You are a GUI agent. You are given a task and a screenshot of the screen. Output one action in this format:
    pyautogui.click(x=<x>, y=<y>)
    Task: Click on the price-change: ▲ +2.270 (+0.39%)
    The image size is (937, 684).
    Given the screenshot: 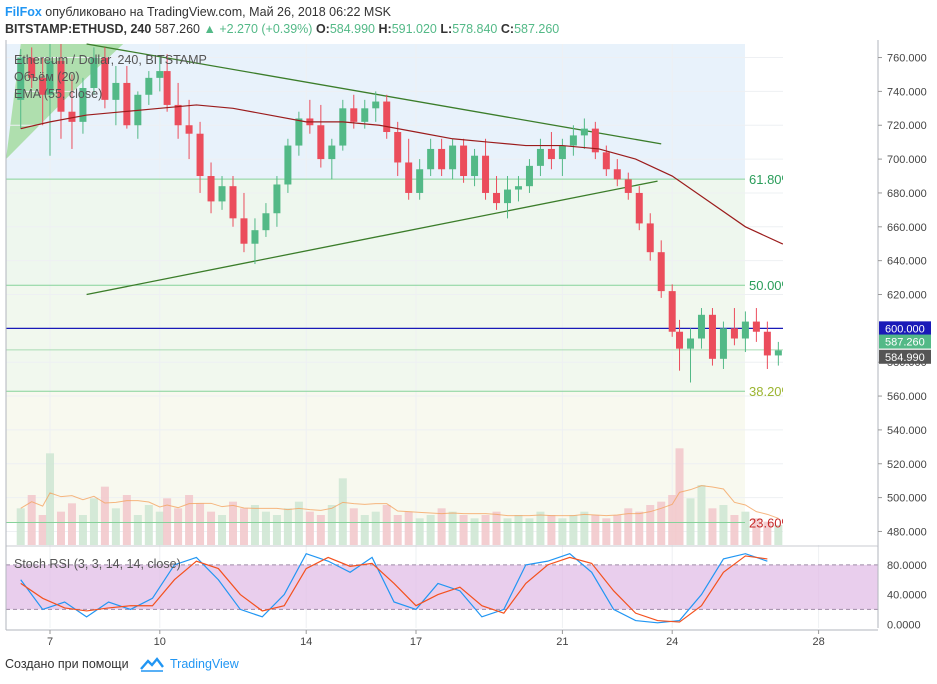 What is the action you would take?
    pyautogui.click(x=258, y=29)
    